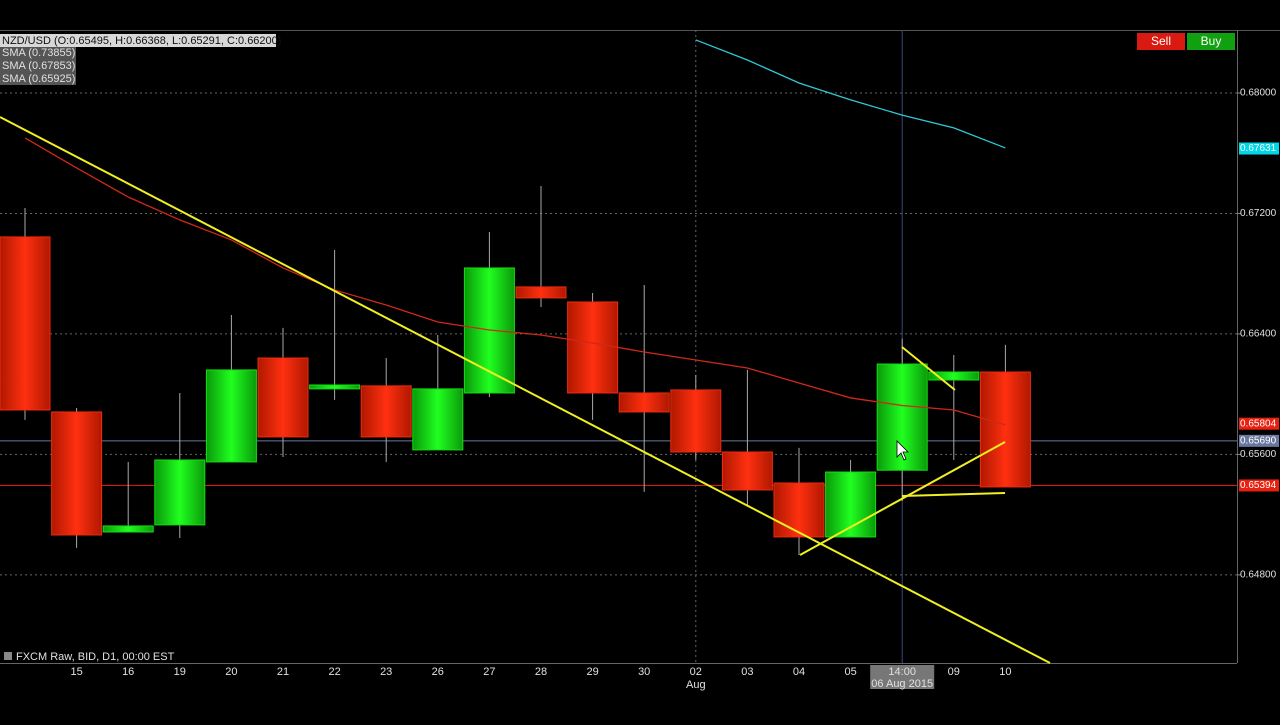 The image size is (1280, 725). What do you see at coordinates (128, 672) in the screenshot?
I see `x-tick-label: 16` at bounding box center [128, 672].